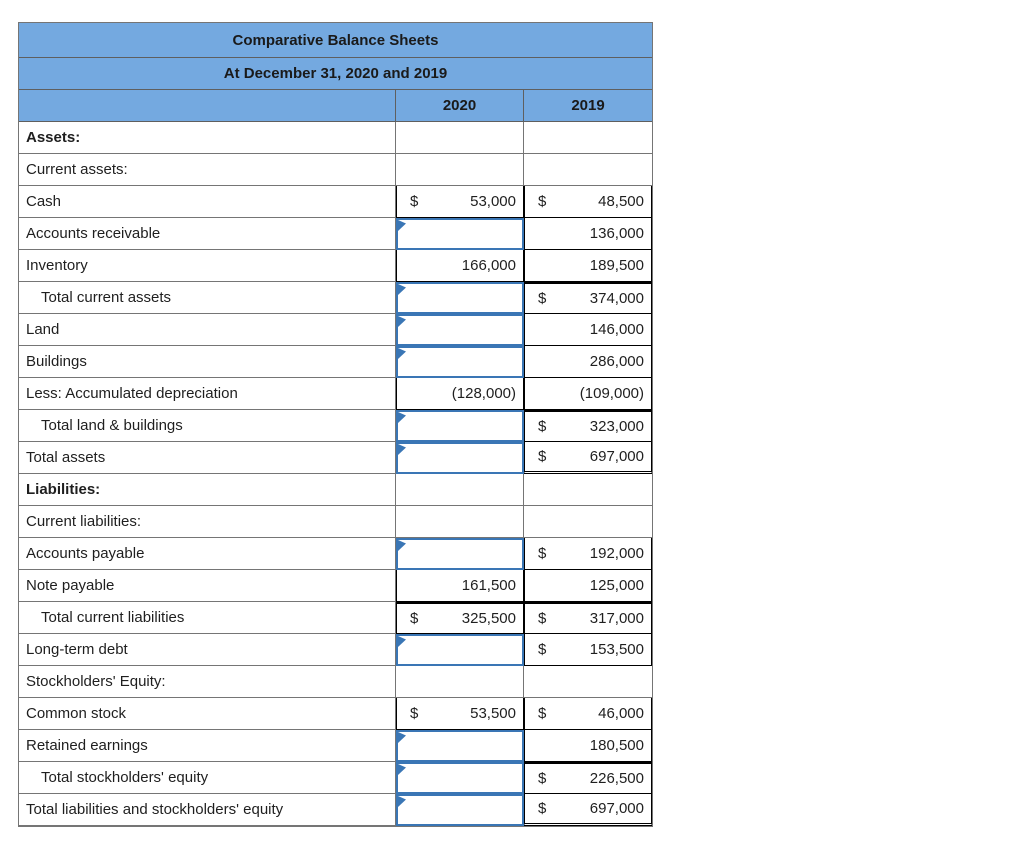  What do you see at coordinates (460, 105) in the screenshot?
I see `column-header-2020: 2020` at bounding box center [460, 105].